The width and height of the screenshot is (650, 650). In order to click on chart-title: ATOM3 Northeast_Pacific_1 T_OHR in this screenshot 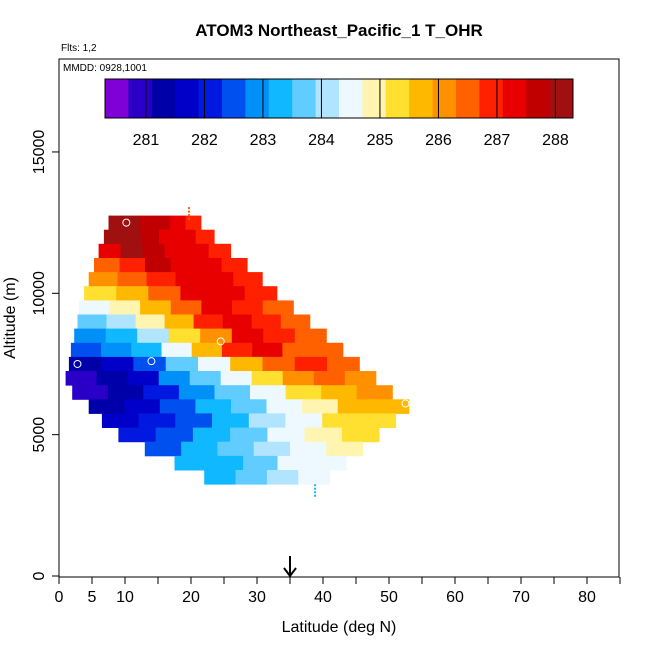, I will do `click(339, 30)`.